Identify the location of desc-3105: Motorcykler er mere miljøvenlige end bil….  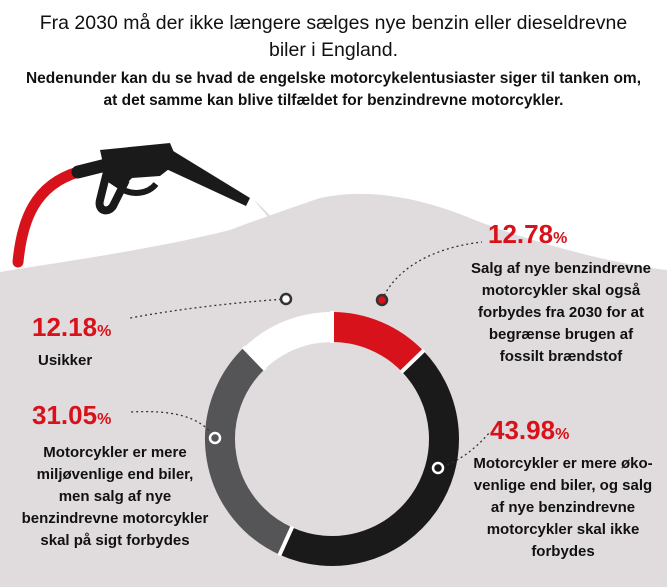
(115, 496).